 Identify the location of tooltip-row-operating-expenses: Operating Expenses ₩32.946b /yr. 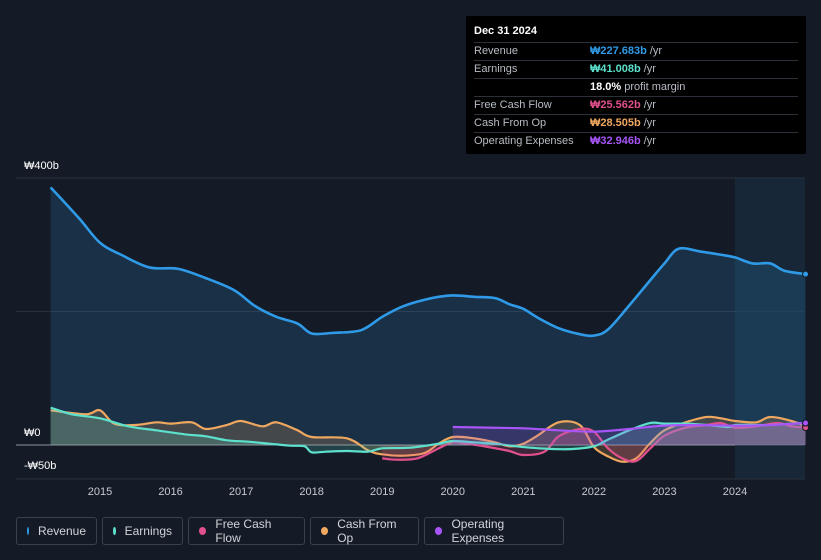
(636, 141).